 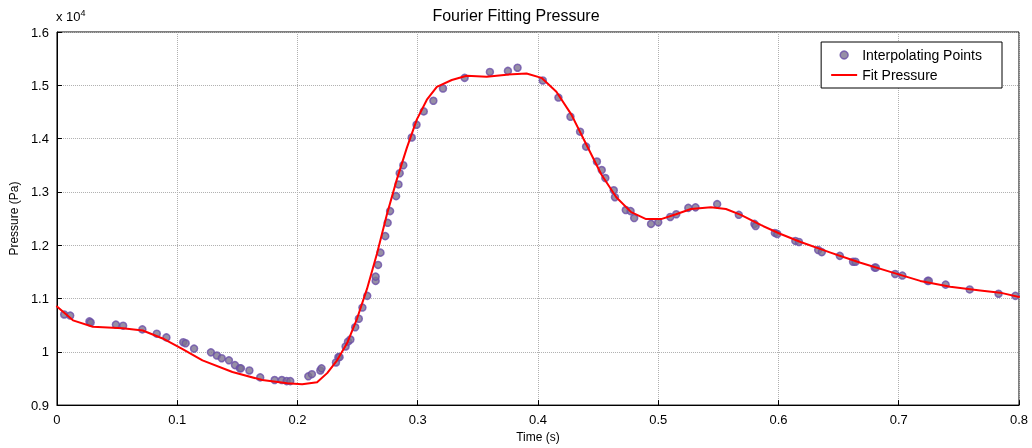 I want to click on y-tick-label: 1.6, so click(x=39, y=32).